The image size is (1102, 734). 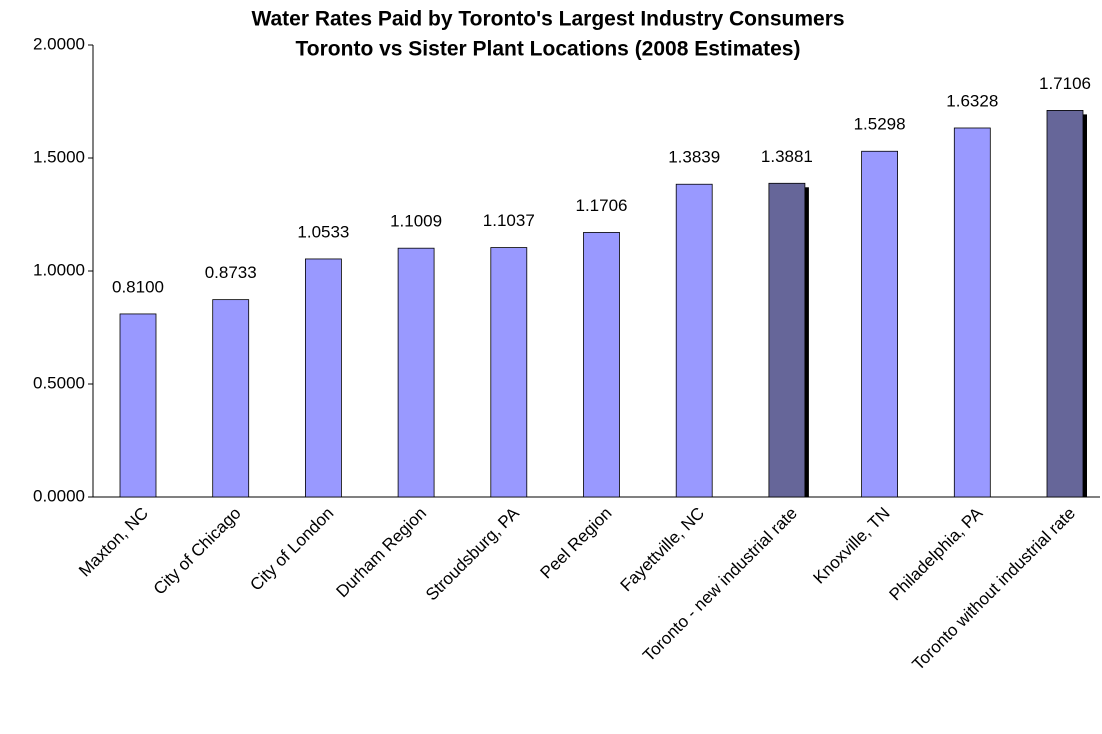 I want to click on value-label: 1.0533, so click(x=323, y=231).